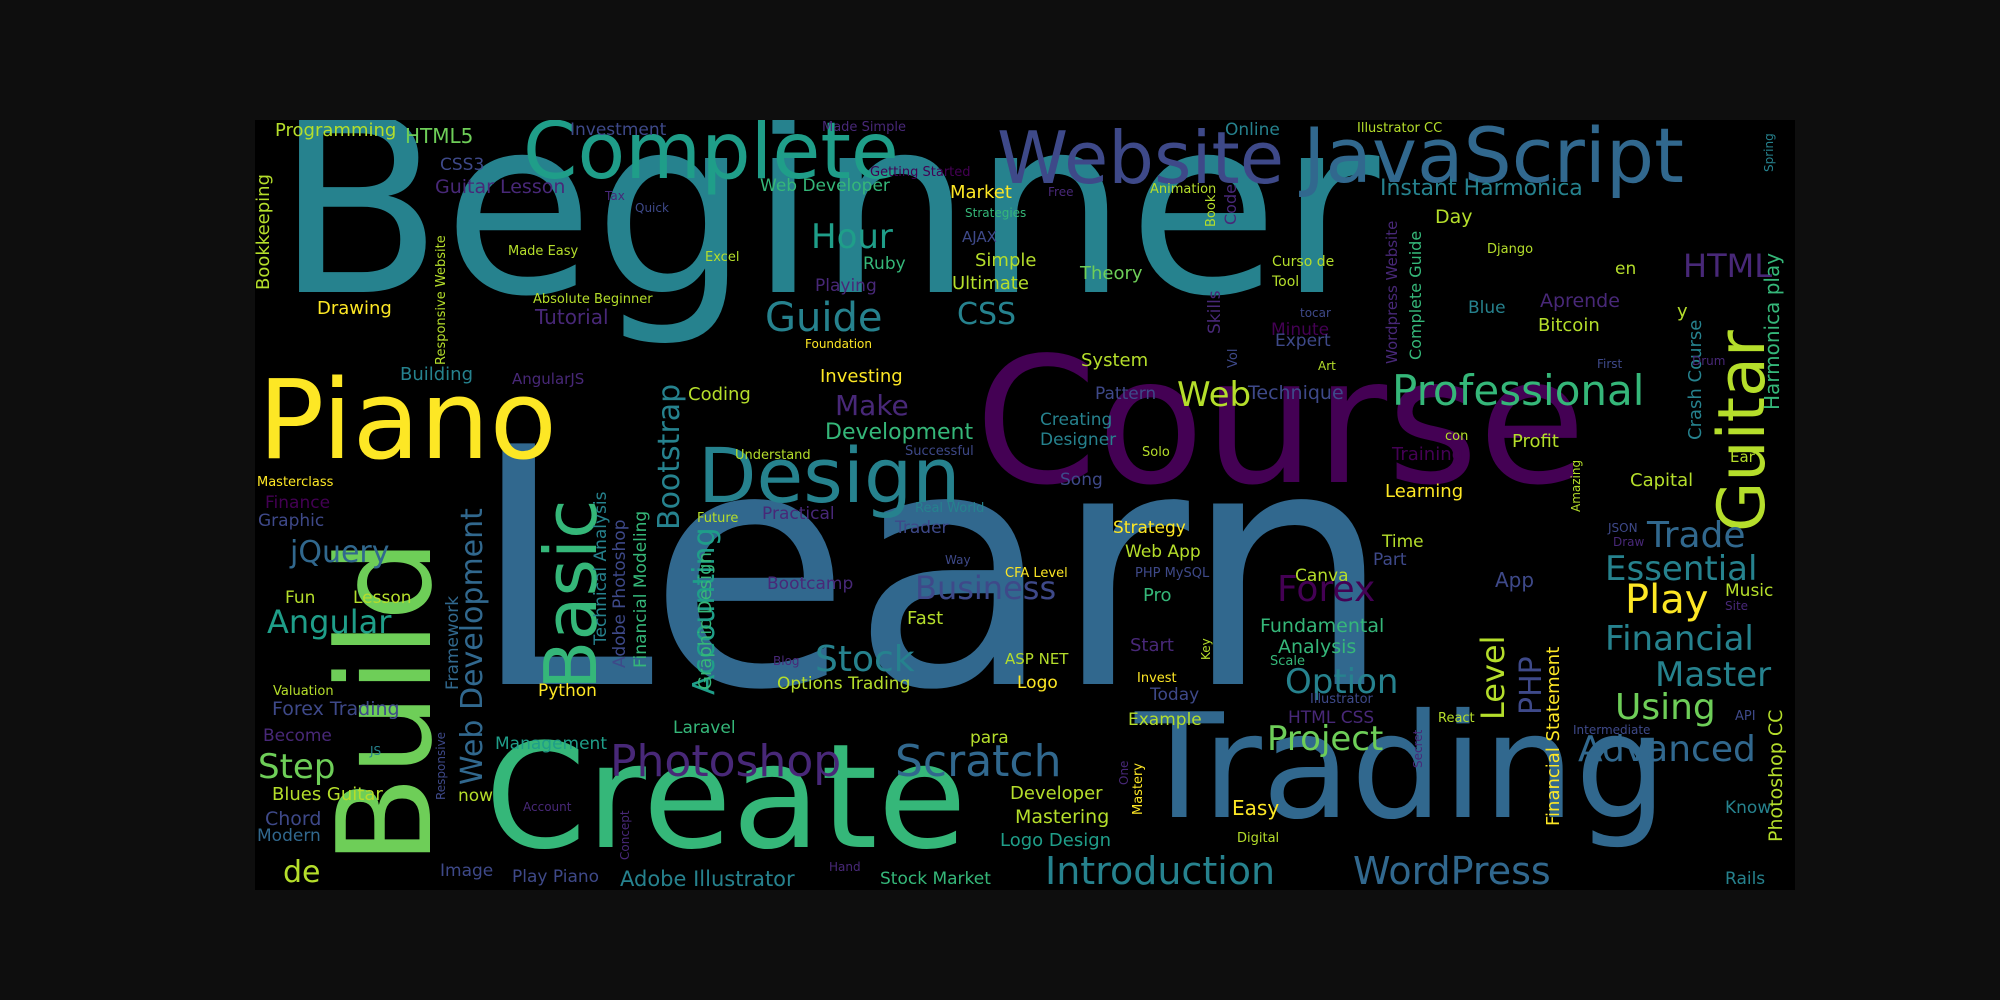  I want to click on word-illustrator-cc: Illustrator CC, so click(1400, 128).